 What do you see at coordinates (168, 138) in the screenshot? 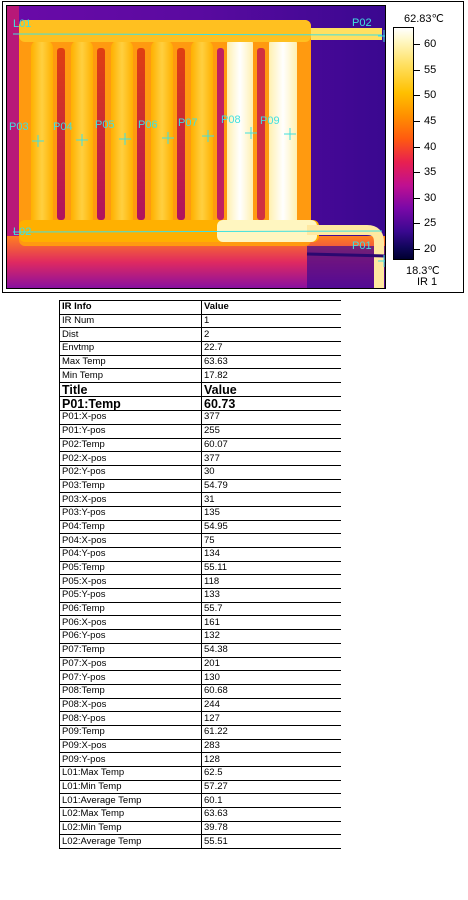
I see `marker-p06` at bounding box center [168, 138].